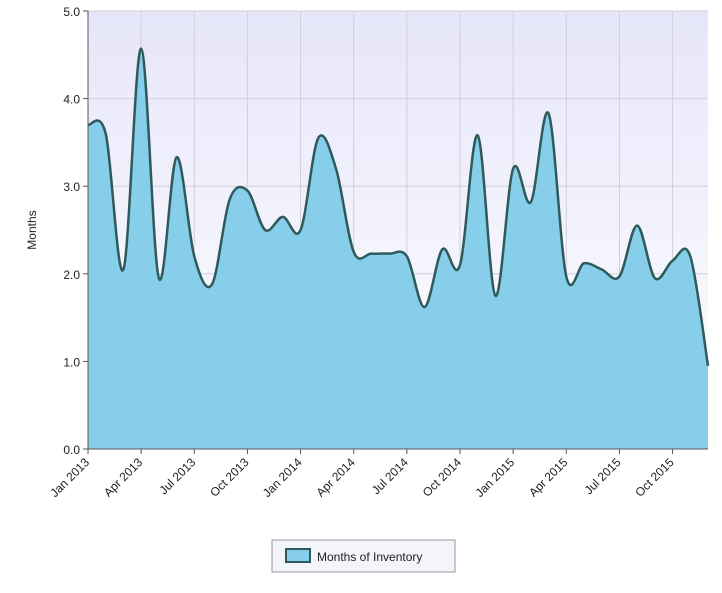  I want to click on x-tick-label: Jan 2015, so click(494, 477).